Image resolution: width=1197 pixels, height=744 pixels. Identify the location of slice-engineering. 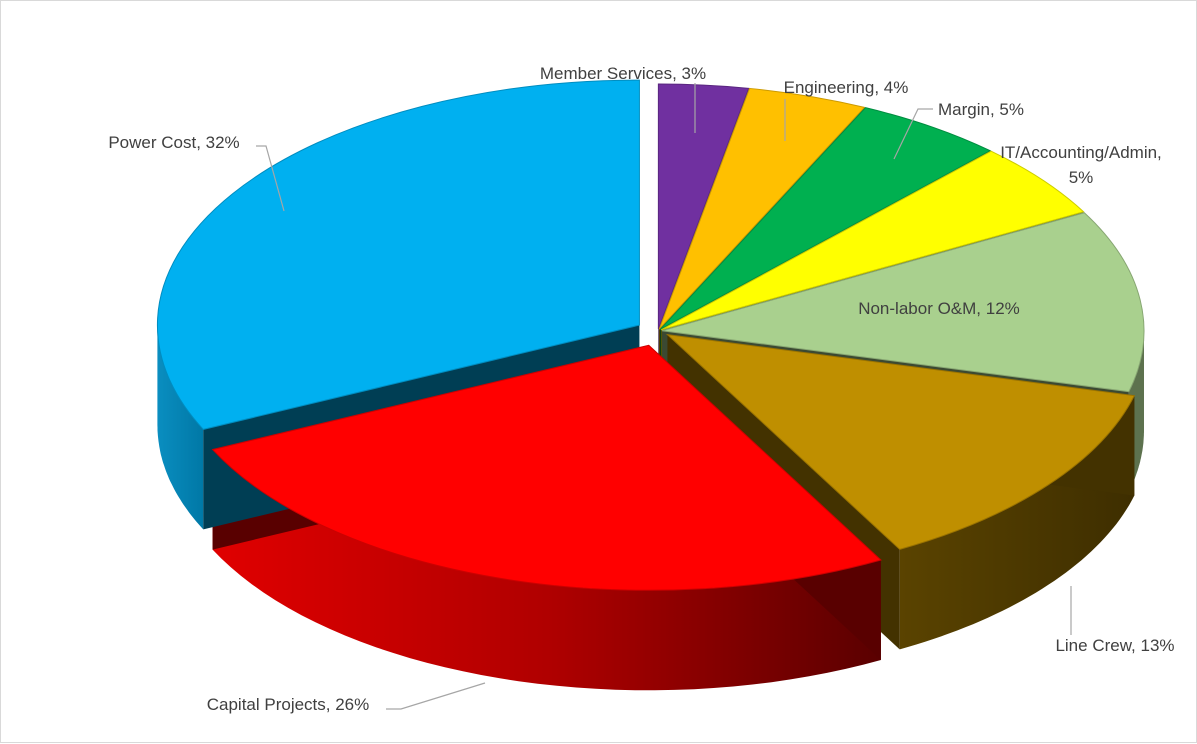
(762, 208).